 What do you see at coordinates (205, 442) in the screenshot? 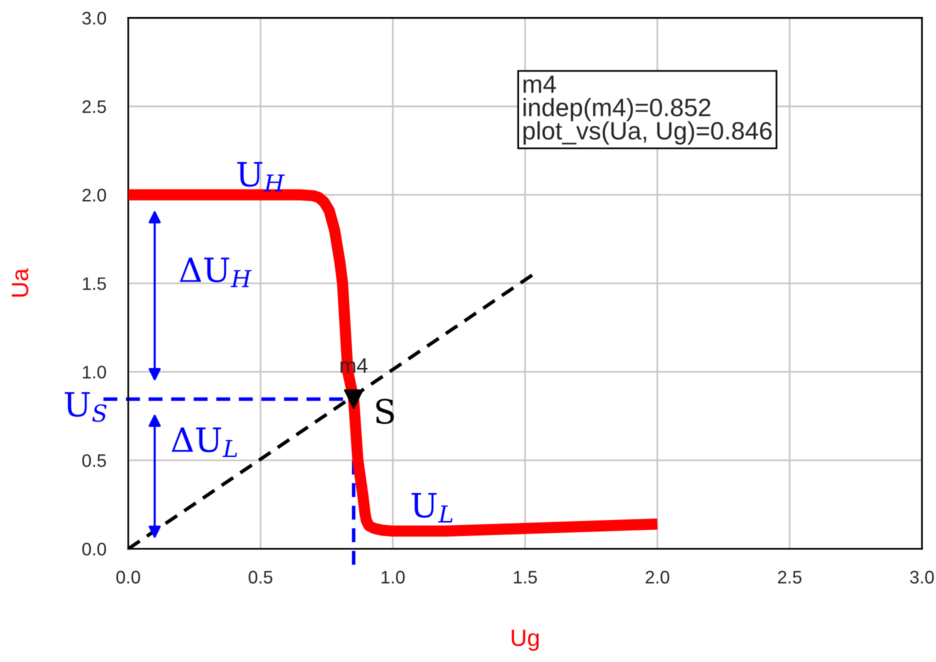
I see `annotation: ΔU$_{L}$` at bounding box center [205, 442].